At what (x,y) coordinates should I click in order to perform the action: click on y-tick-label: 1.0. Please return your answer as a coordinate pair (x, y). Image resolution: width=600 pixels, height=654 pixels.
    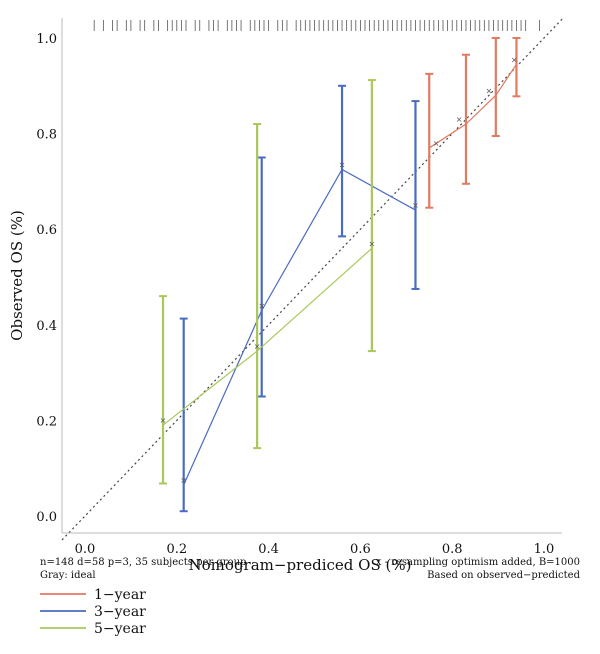
    Looking at the image, I should click on (46, 39).